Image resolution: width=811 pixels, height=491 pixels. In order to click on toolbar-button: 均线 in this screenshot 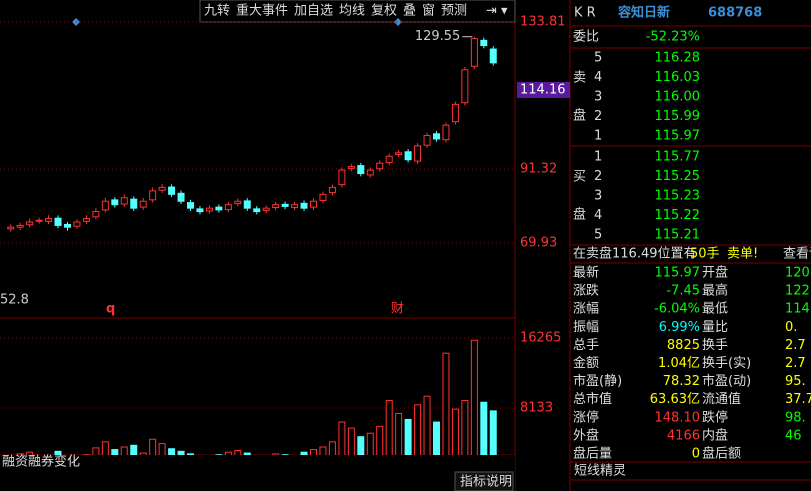, I will do `click(352, 11)`.